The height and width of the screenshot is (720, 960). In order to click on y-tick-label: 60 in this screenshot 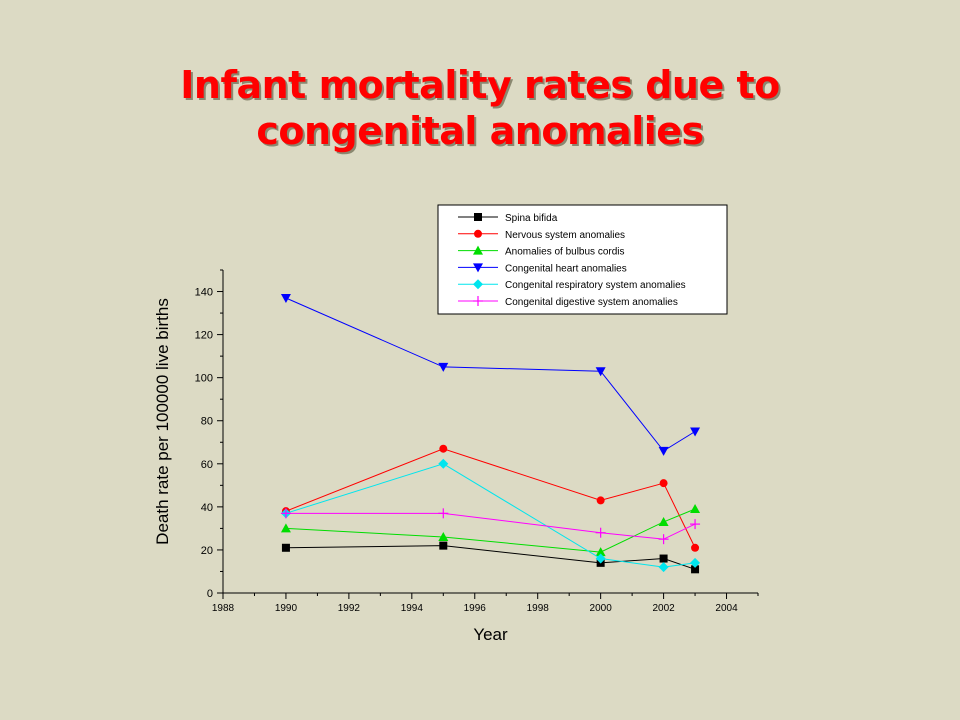, I will do `click(207, 465)`.